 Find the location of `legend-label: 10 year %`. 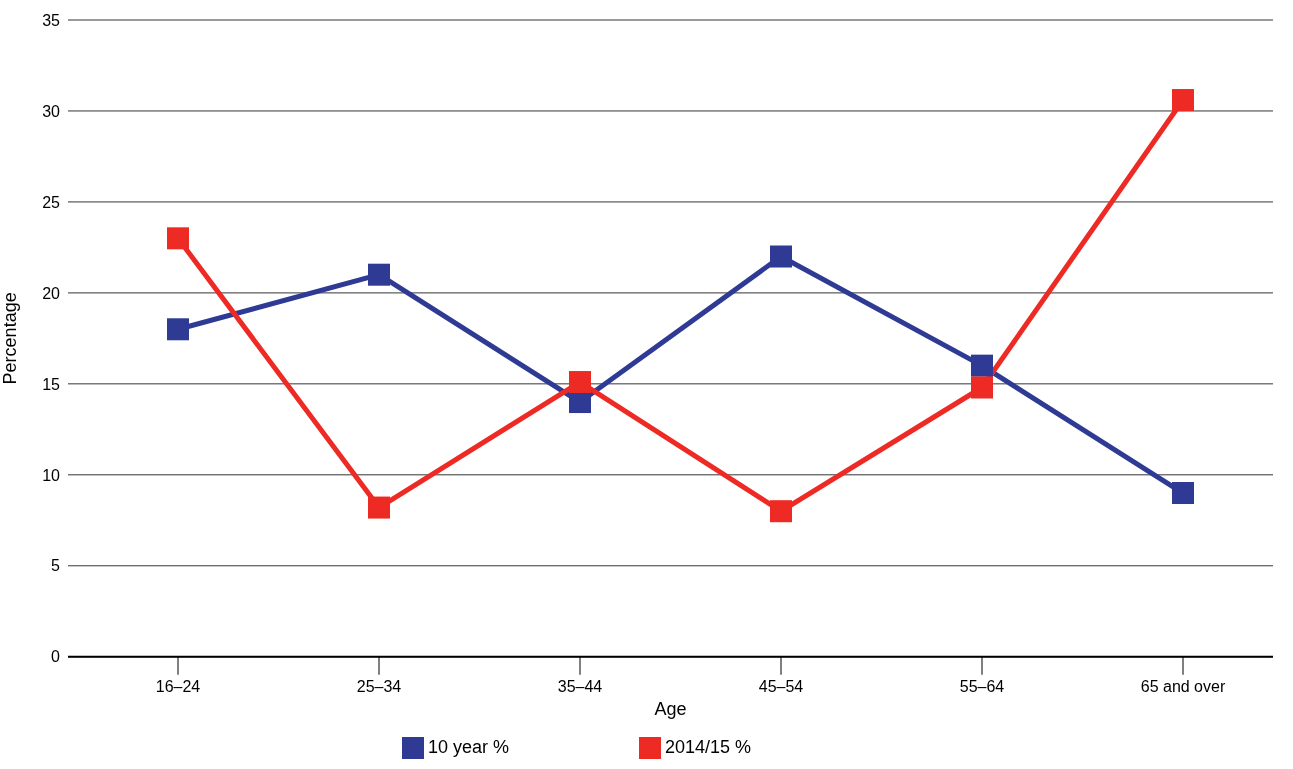

legend-label: 10 year % is located at coordinates (468, 746).